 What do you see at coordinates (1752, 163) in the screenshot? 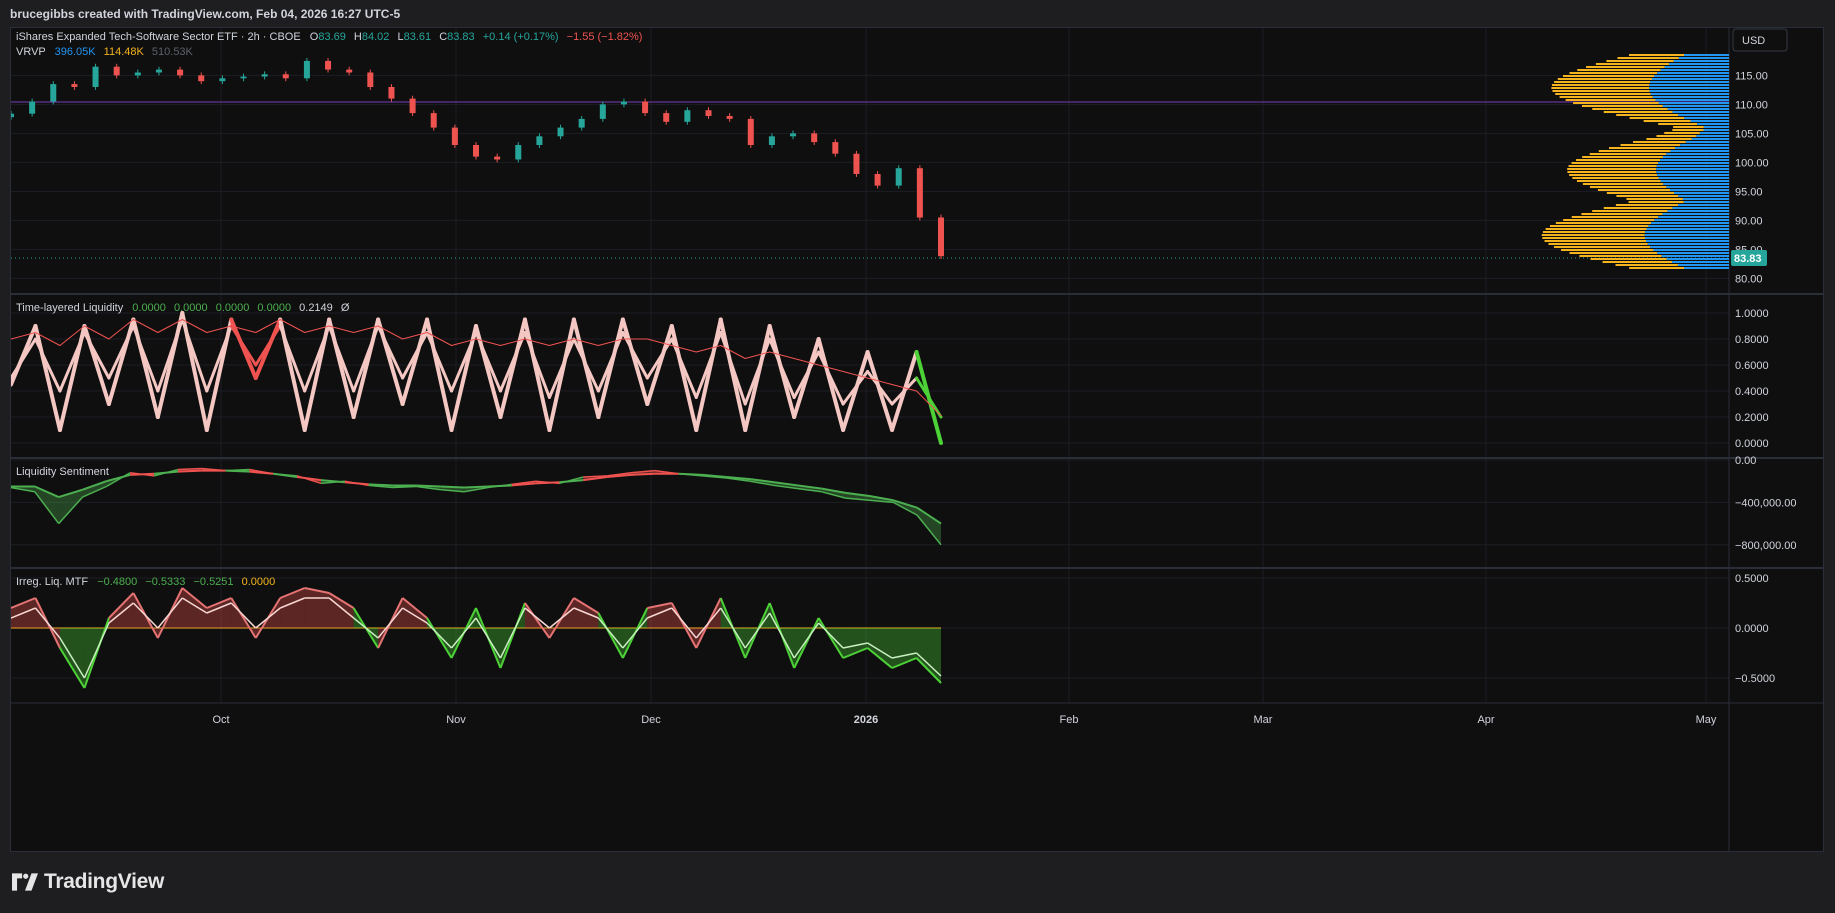
I see `y-tick-label: 100.00` at bounding box center [1752, 163].